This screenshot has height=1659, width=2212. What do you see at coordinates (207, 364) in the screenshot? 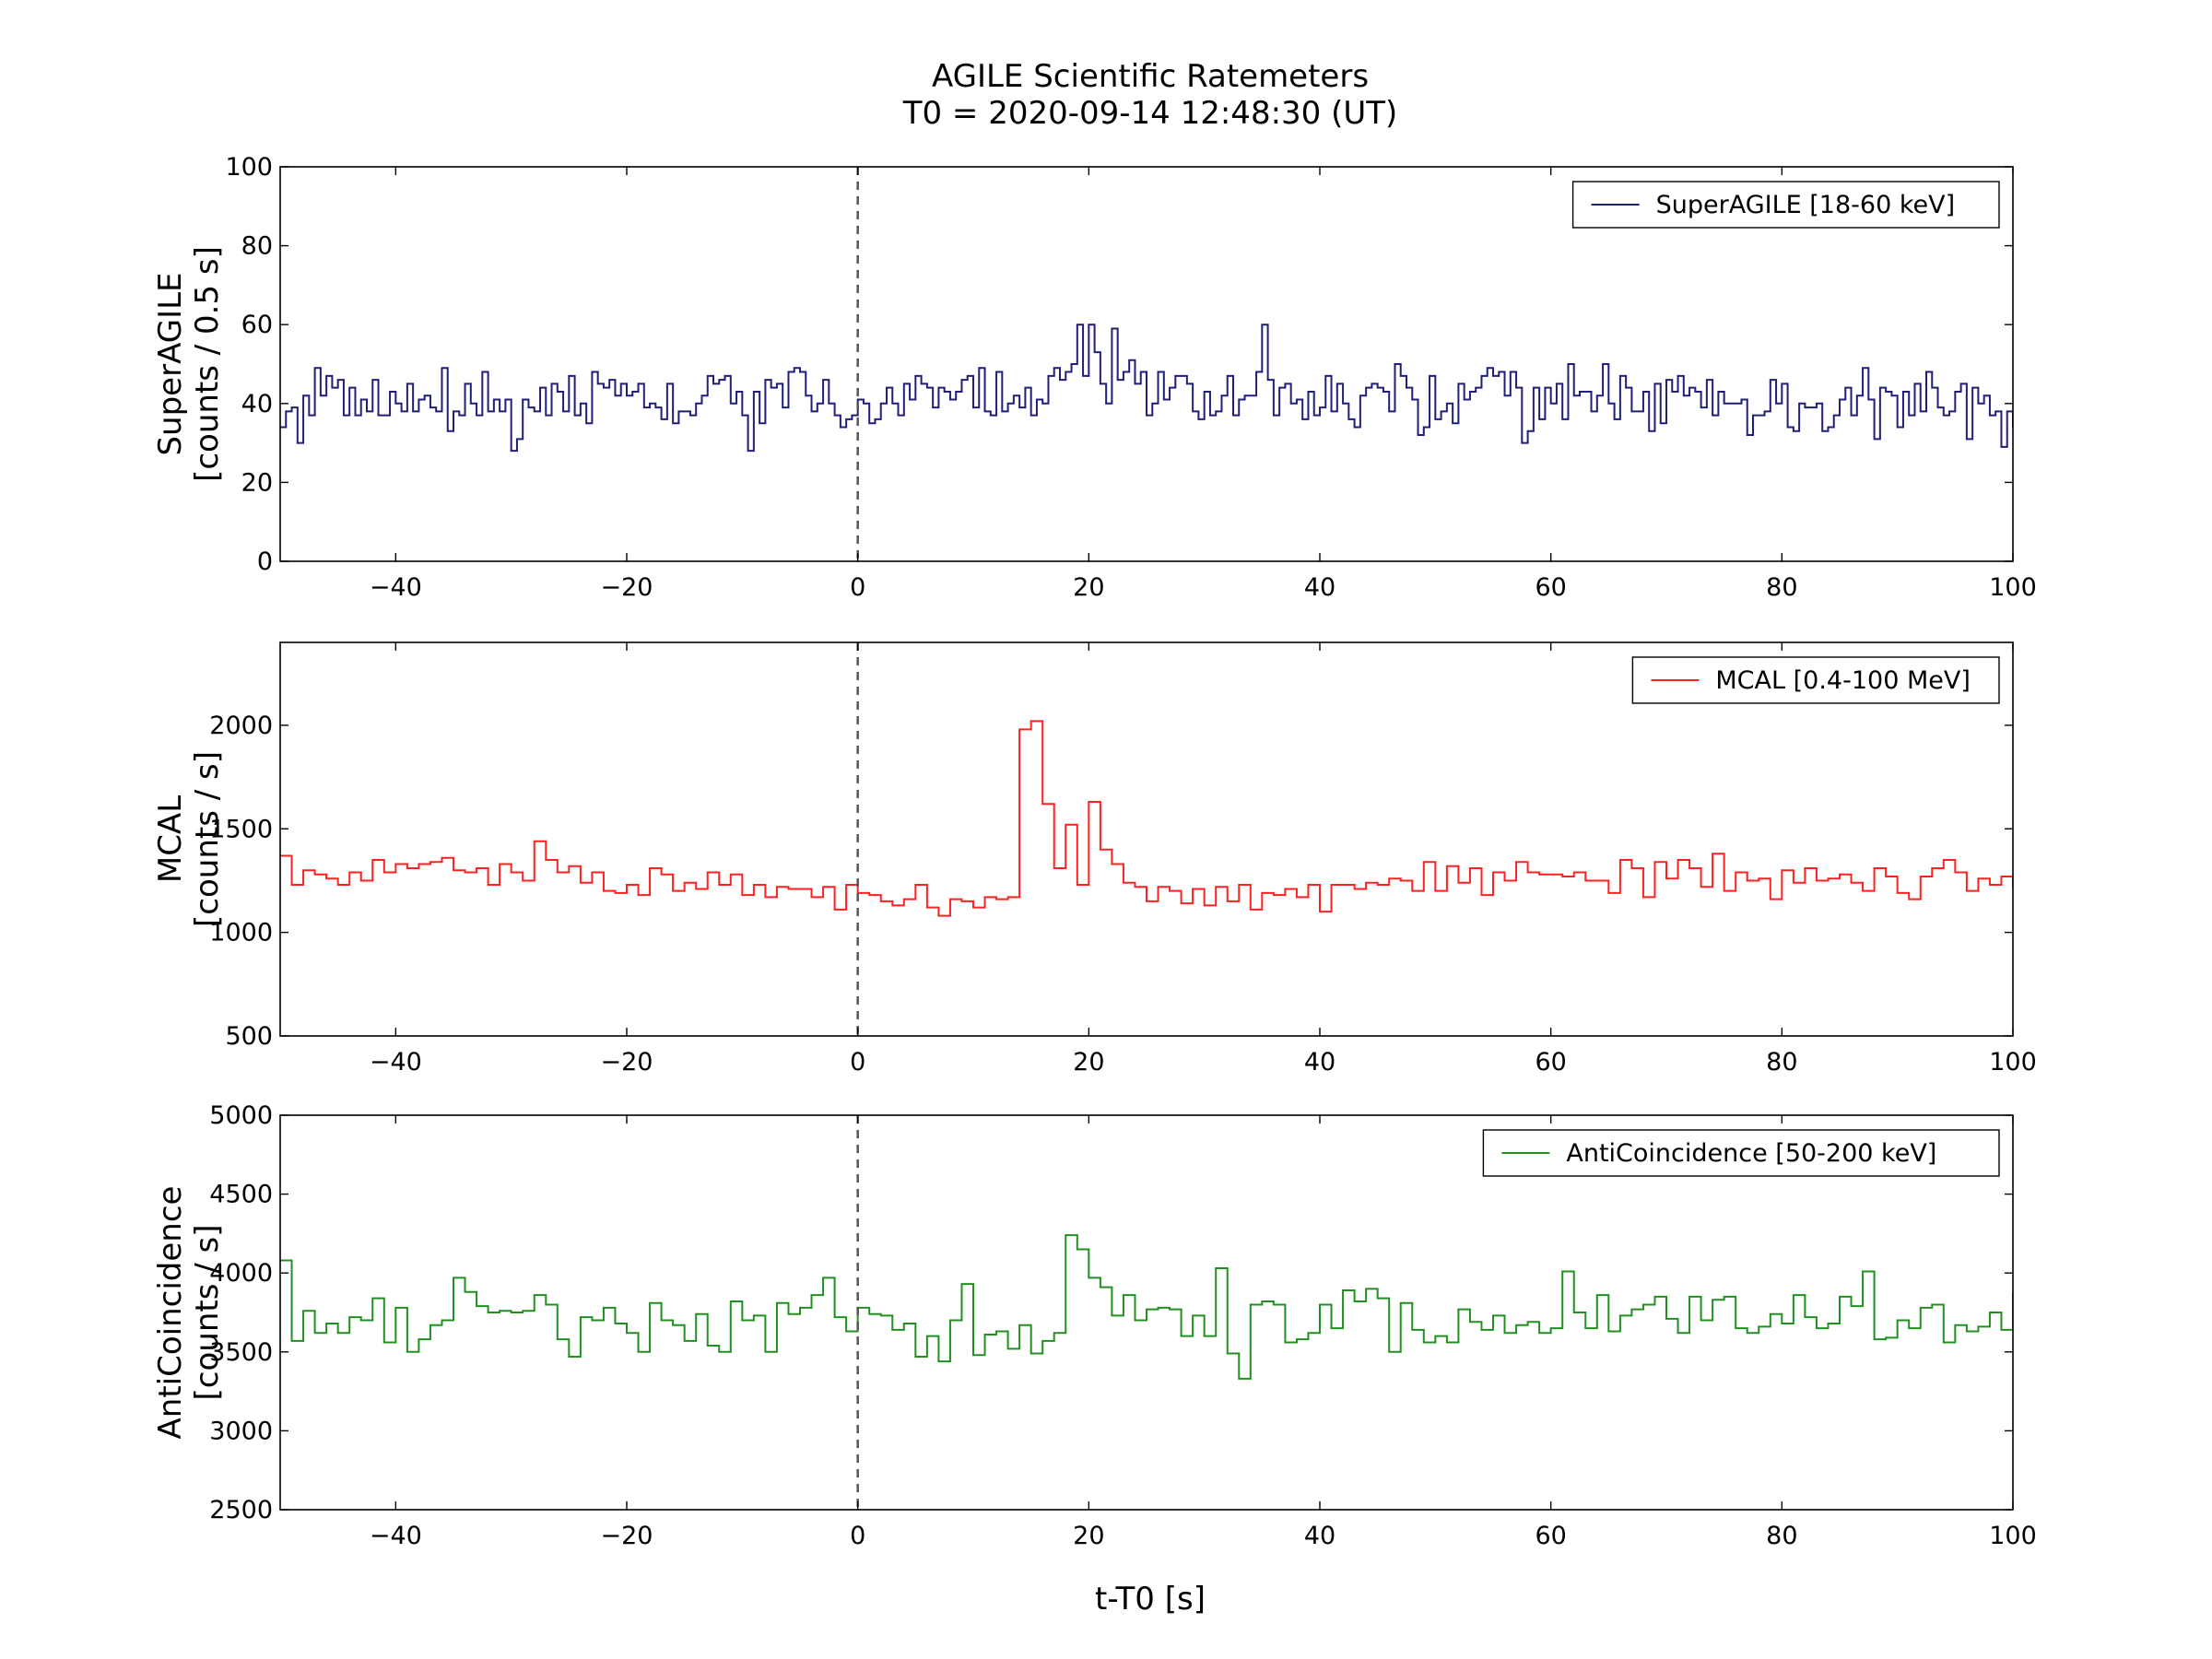
I see `y-axis-label-units: [counts / 0.5 s]` at bounding box center [207, 364].